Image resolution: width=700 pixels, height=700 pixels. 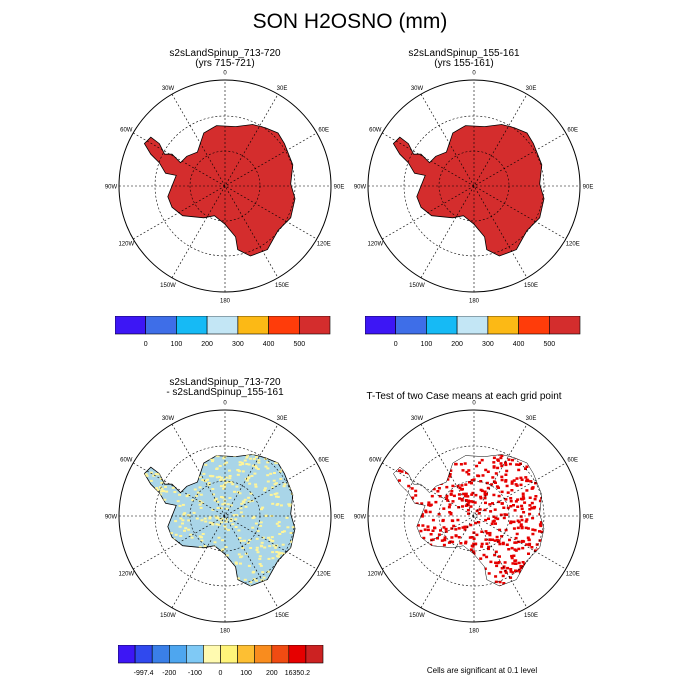 What do you see at coordinates (169, 673) in the screenshot?
I see `colorbar-label: -200` at bounding box center [169, 673].